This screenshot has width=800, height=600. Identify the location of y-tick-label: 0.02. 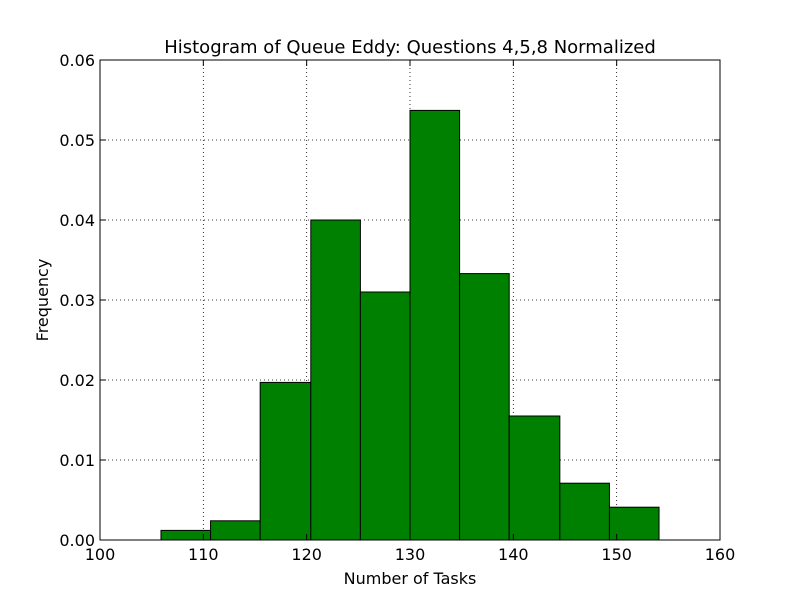
(77, 380).